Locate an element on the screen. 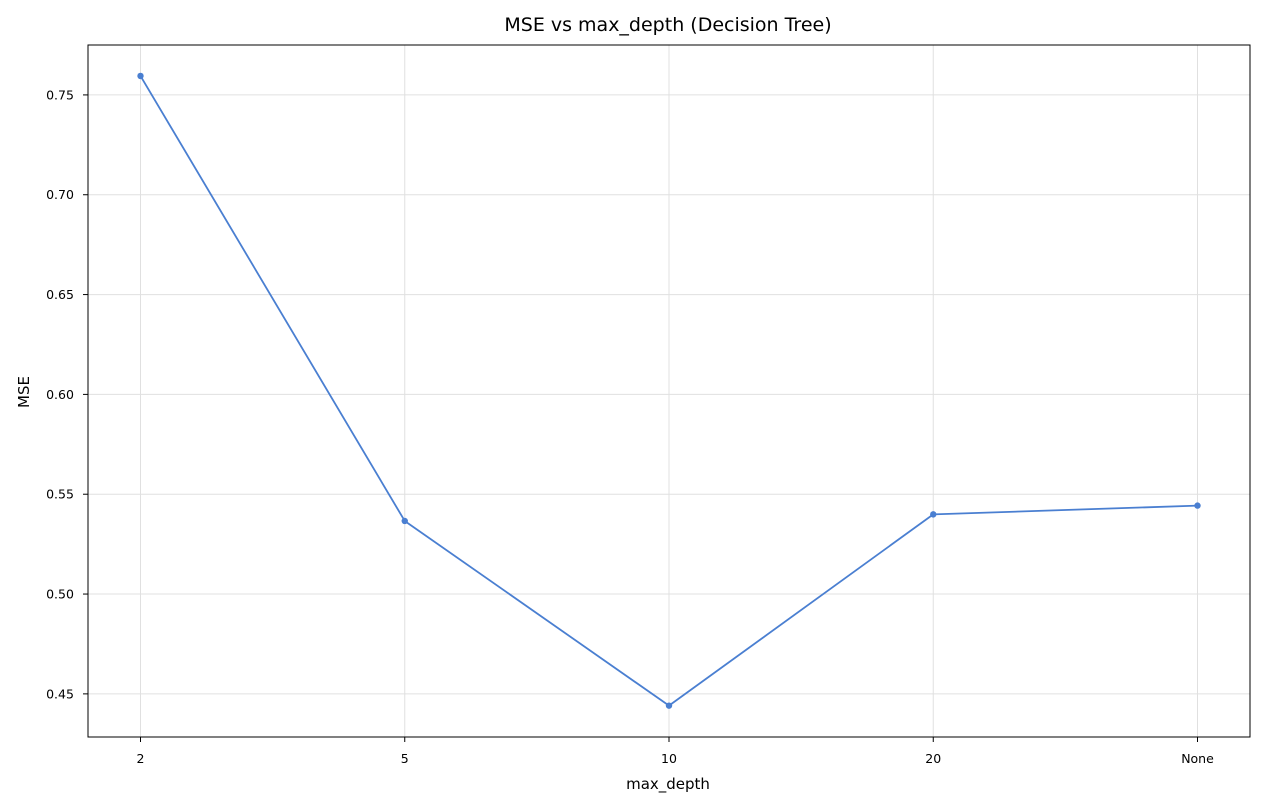 This screenshot has width=1264, height=810. x-tick-label: 20 is located at coordinates (933, 758).